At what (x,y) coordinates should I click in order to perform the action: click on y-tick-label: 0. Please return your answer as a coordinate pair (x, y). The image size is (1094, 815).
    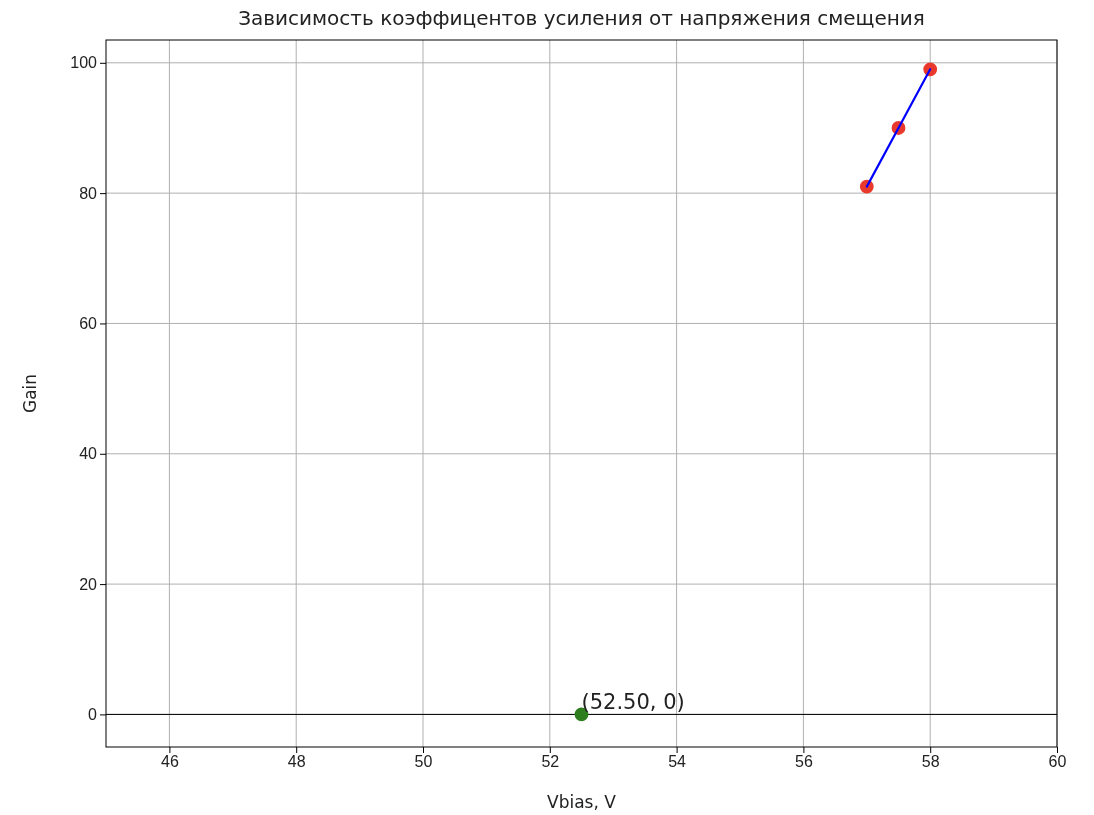
    Looking at the image, I should click on (93, 715).